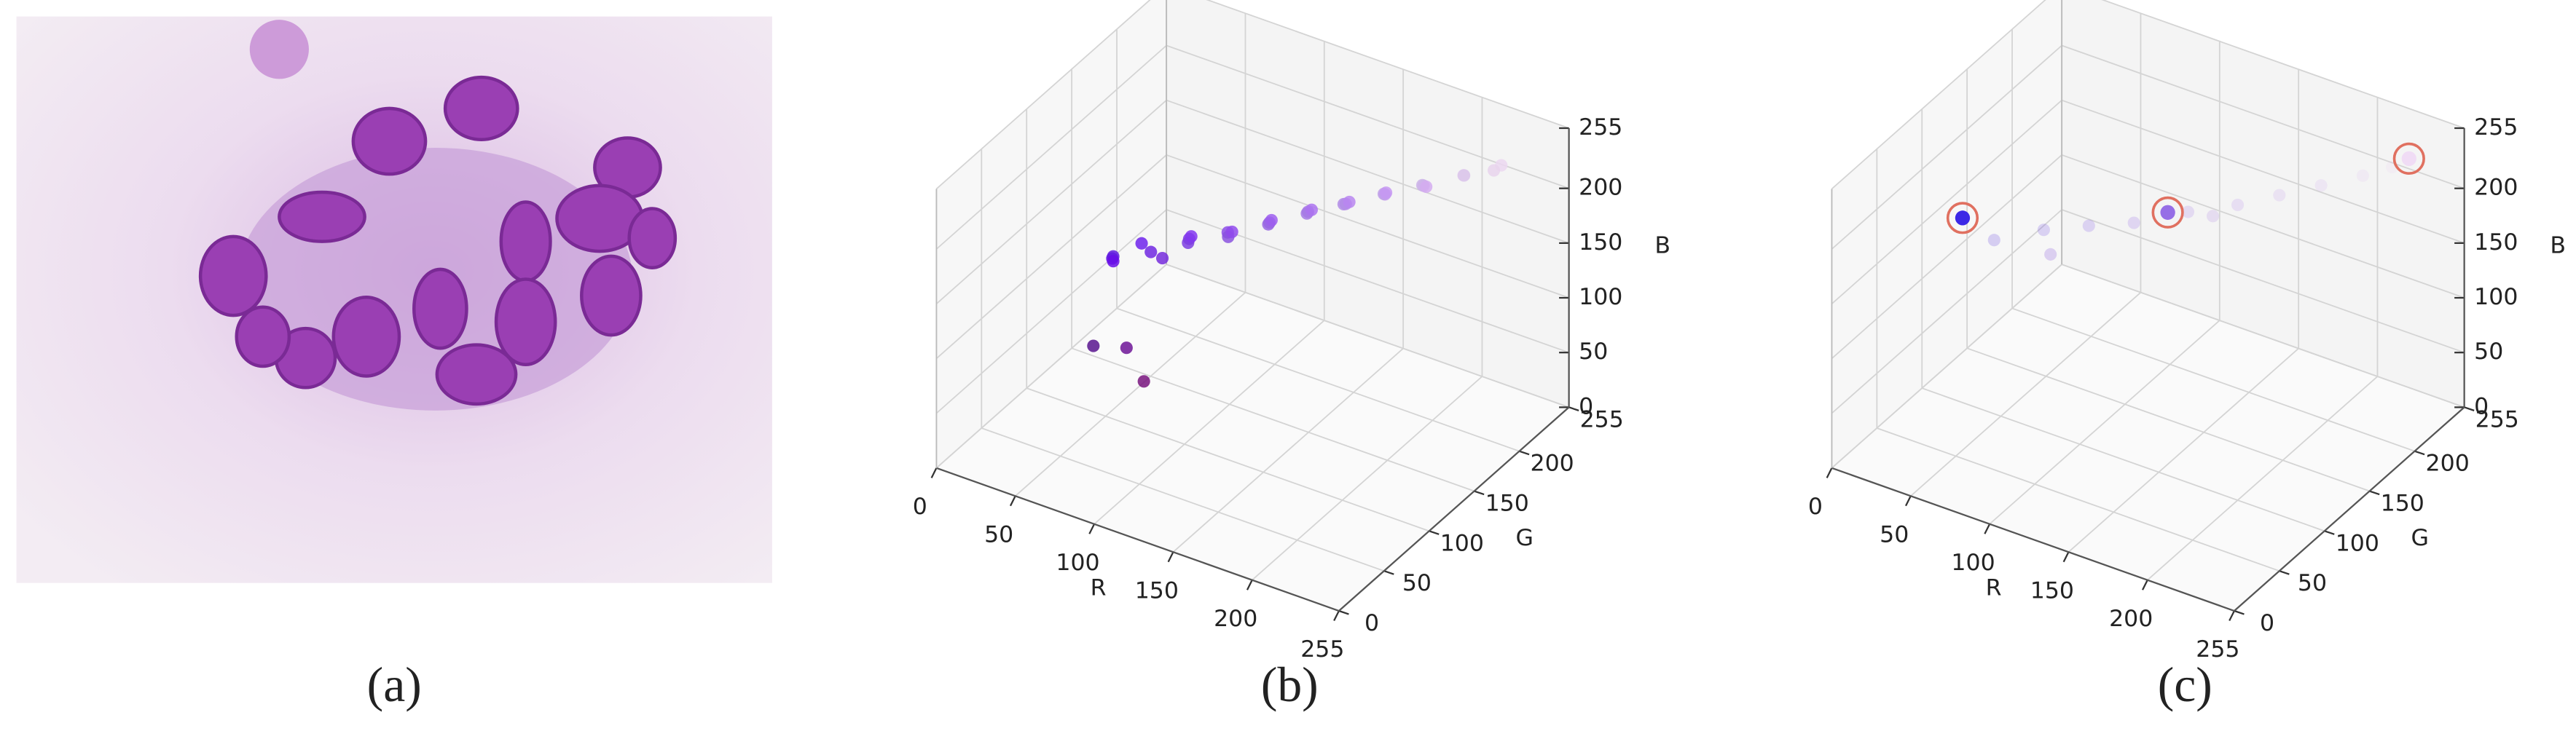  What do you see at coordinates (1077, 563) in the screenshot?
I see `x-tick-label: 100` at bounding box center [1077, 563].